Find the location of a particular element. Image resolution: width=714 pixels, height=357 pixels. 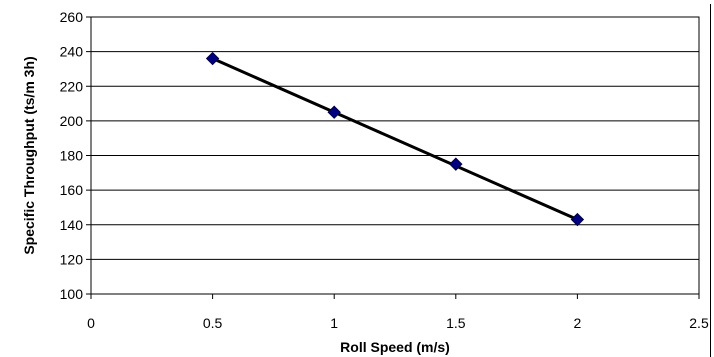

x-tick-label: 0.5 is located at coordinates (213, 323).